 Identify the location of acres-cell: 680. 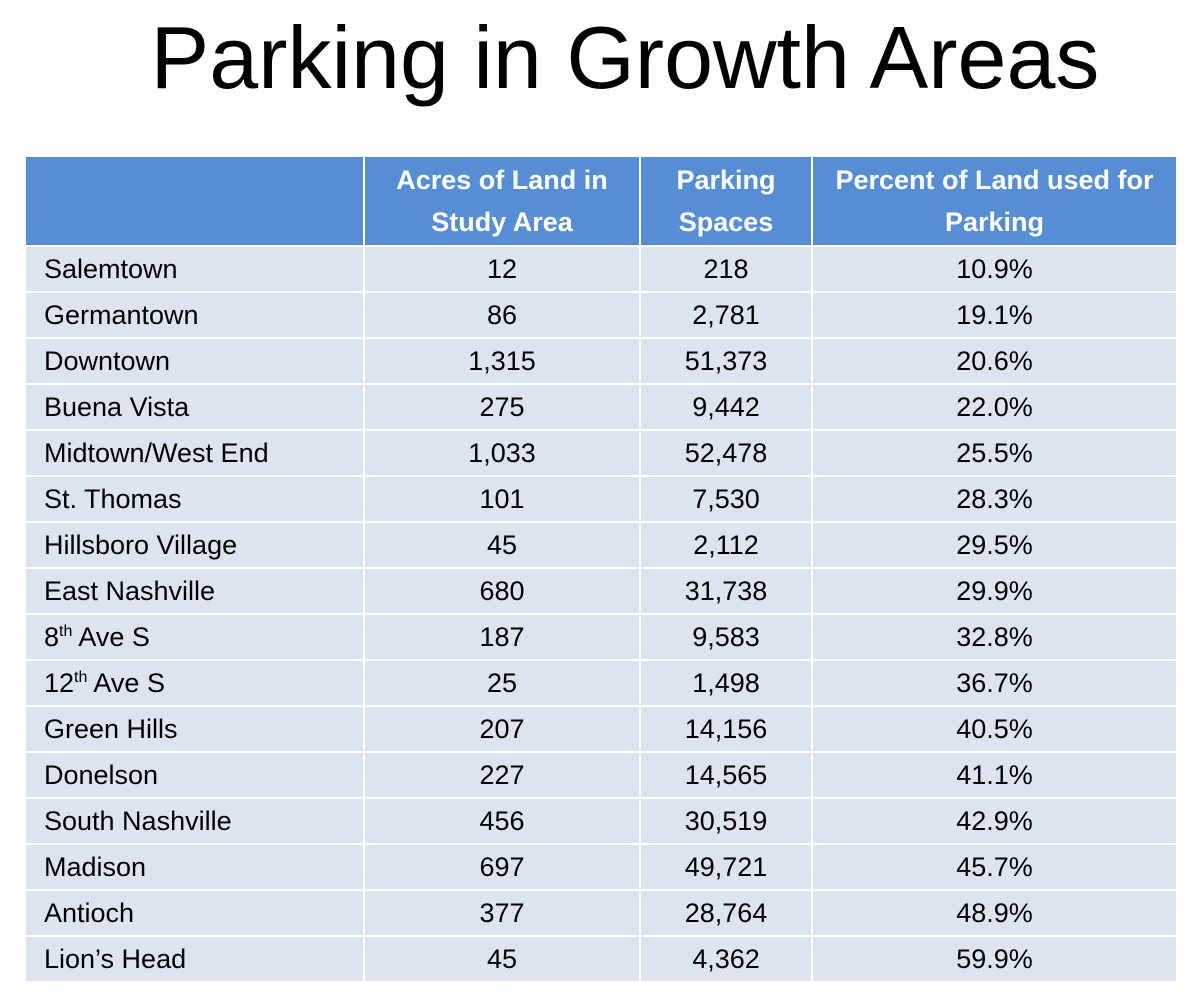
(502, 591).